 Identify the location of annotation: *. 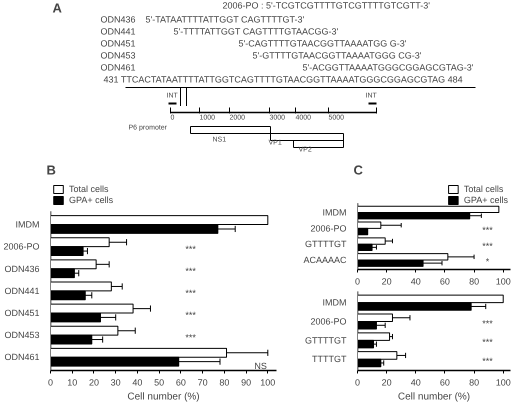
(488, 261).